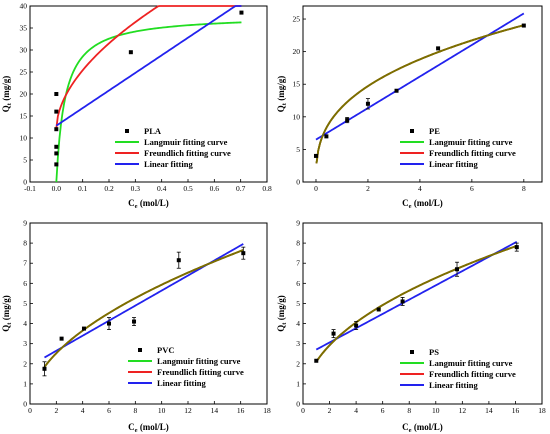 Image resolution: width=550 pixels, height=434 pixels. Describe the element at coordinates (162, 188) in the screenshot. I see `x-tick-label: 0.4` at that location.